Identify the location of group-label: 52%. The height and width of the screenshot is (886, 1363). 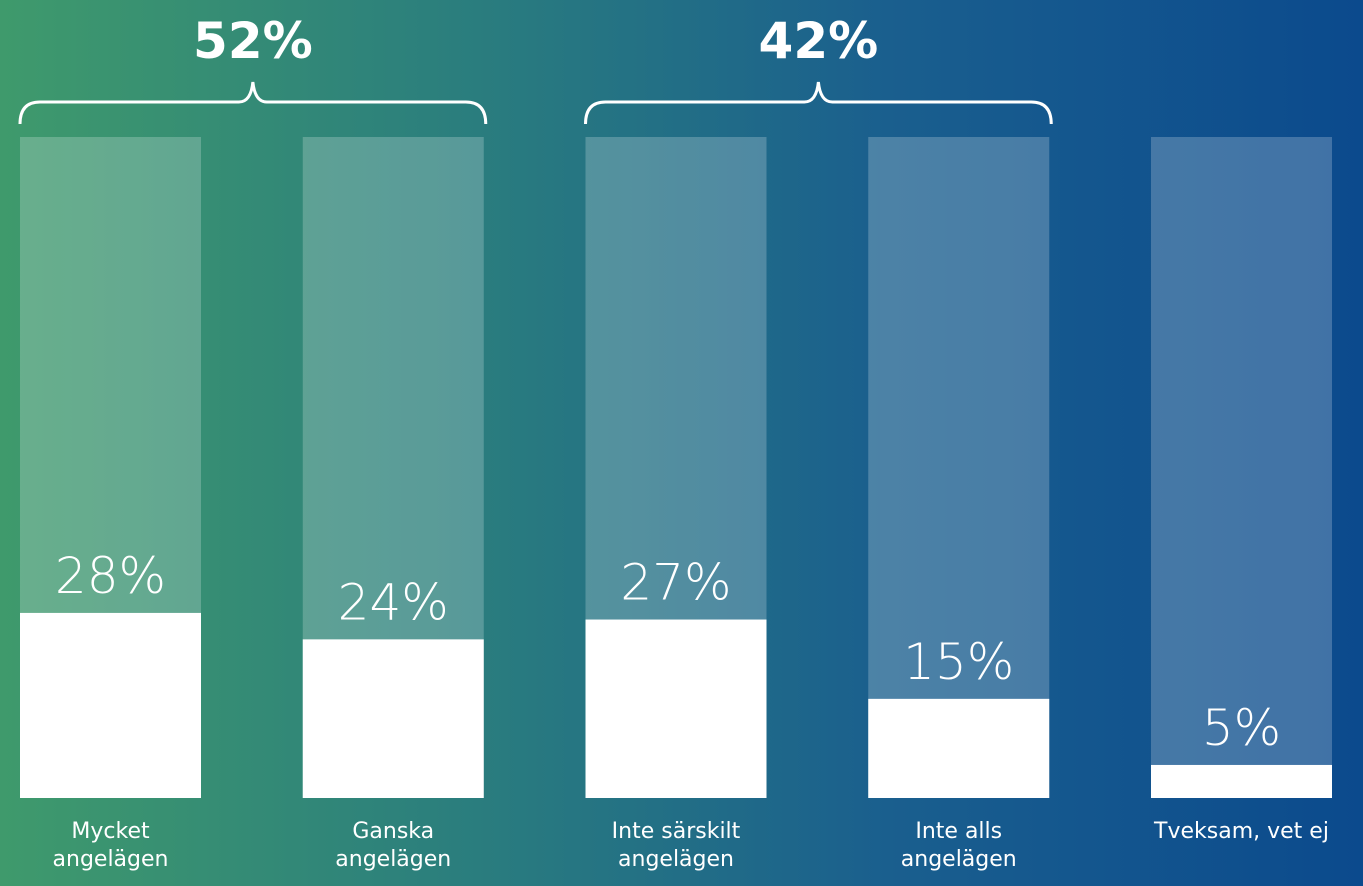
(253, 41).